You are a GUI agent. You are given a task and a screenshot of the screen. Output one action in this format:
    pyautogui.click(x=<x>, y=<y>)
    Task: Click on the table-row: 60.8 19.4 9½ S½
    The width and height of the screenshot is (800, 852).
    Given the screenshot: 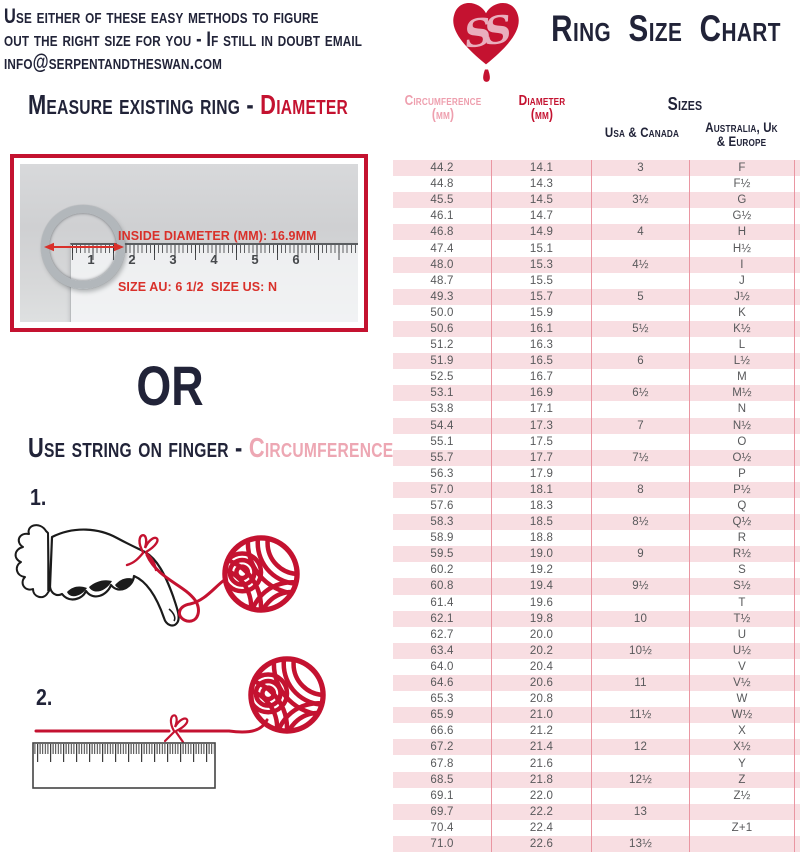 What is the action you would take?
    pyautogui.click(x=596, y=586)
    